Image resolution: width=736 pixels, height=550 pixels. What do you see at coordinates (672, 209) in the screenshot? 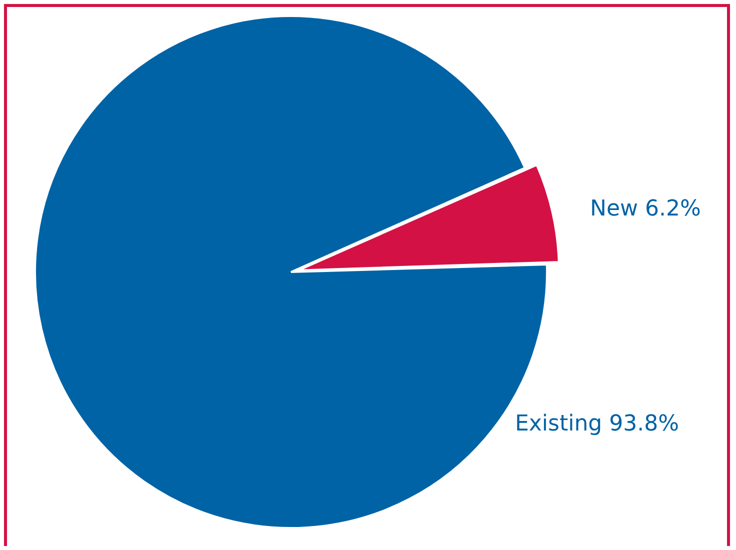
I see `data-label: 6.2%` at bounding box center [672, 209].